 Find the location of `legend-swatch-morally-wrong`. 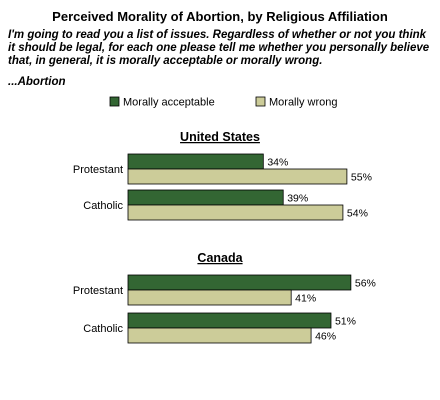

legend-swatch-morally-wrong is located at coordinates (260, 101).